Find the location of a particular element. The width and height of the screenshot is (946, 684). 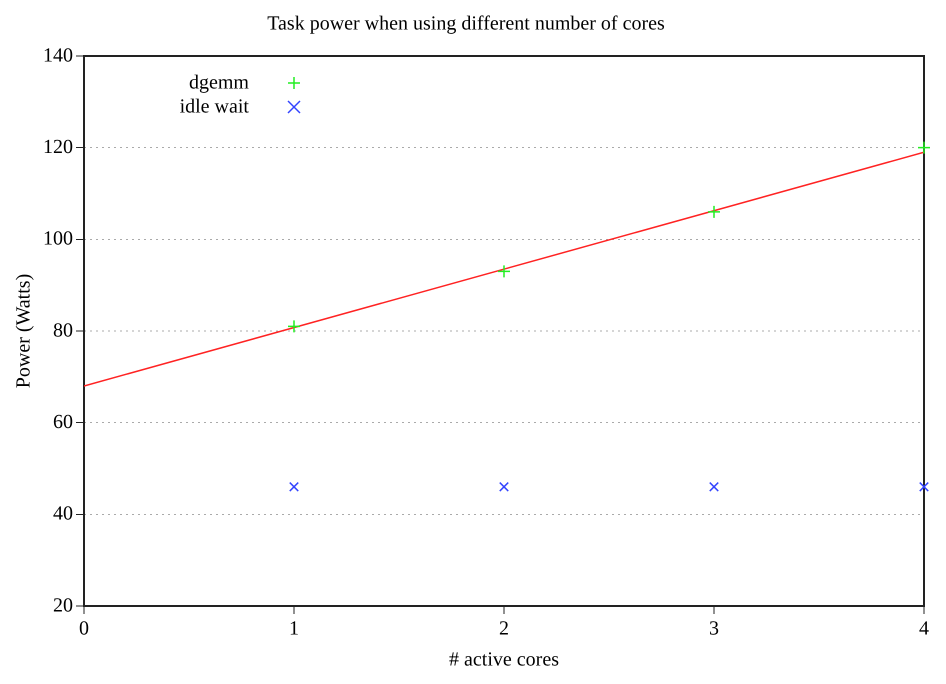

x-tick-label: 2 is located at coordinates (504, 628).